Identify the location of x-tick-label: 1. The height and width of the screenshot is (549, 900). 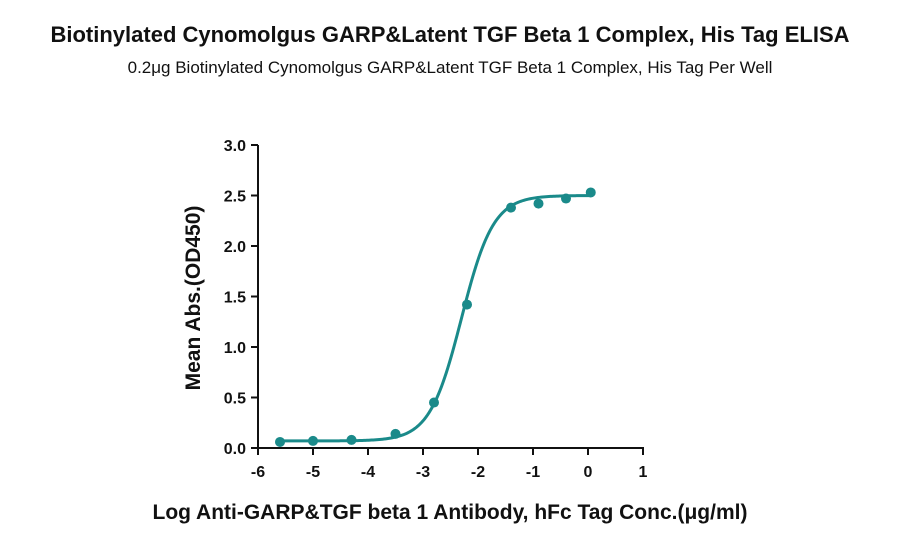
(643, 472).